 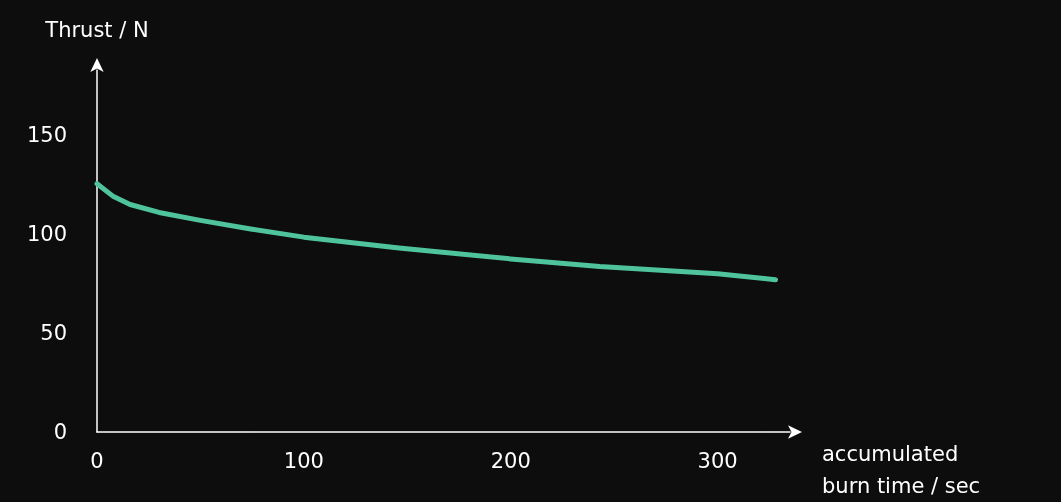 What do you see at coordinates (46, 234) in the screenshot?
I see `y-tick-label: 100` at bounding box center [46, 234].